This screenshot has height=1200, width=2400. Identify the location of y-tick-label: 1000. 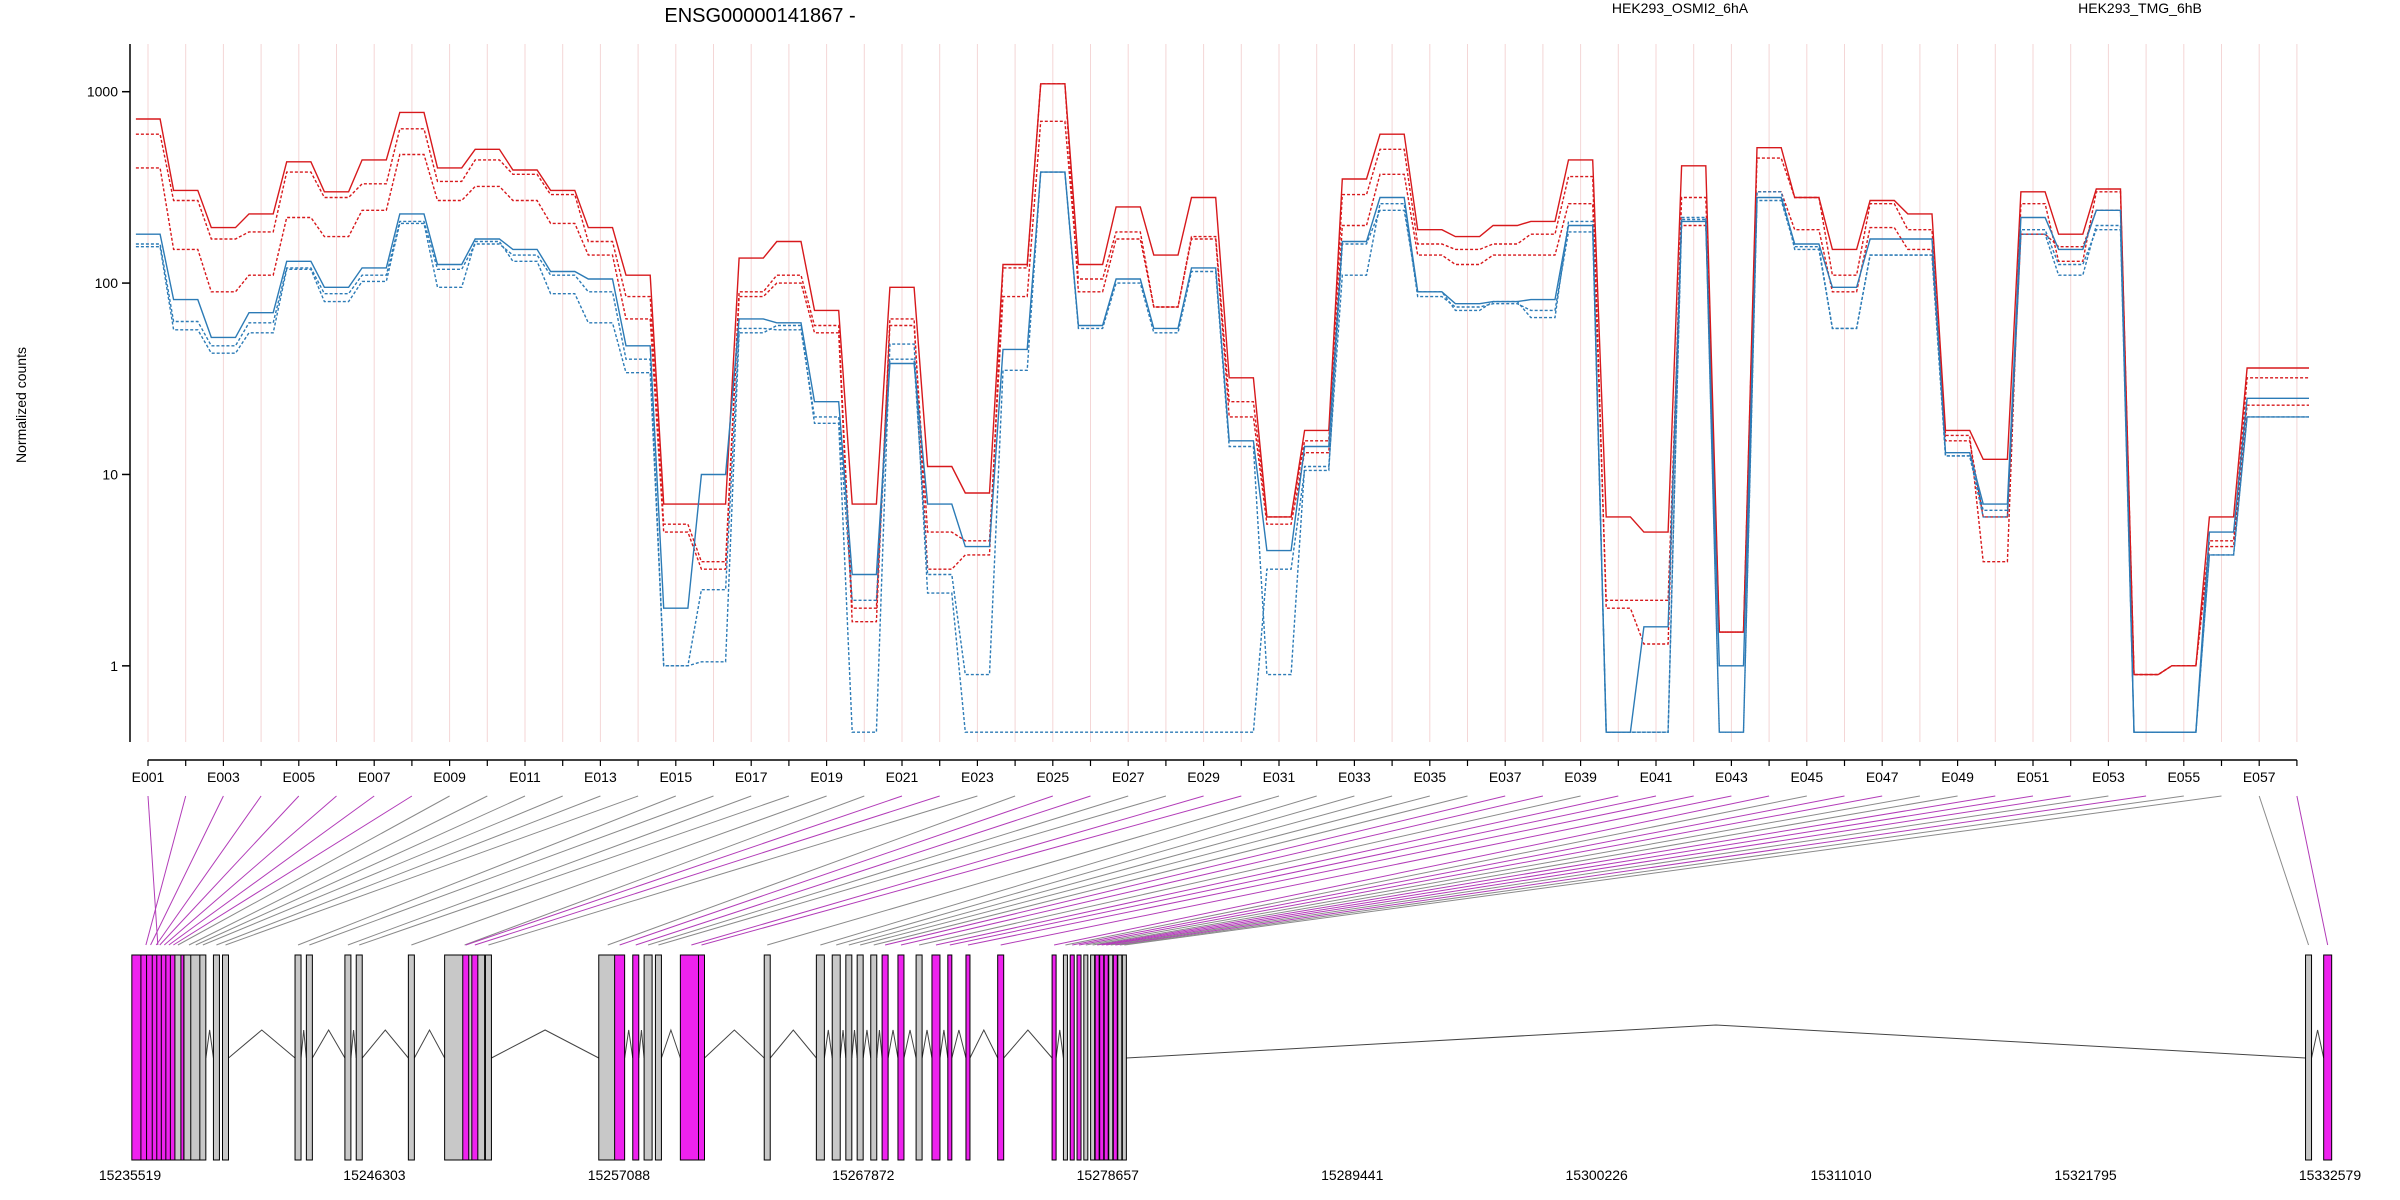
(102, 92).